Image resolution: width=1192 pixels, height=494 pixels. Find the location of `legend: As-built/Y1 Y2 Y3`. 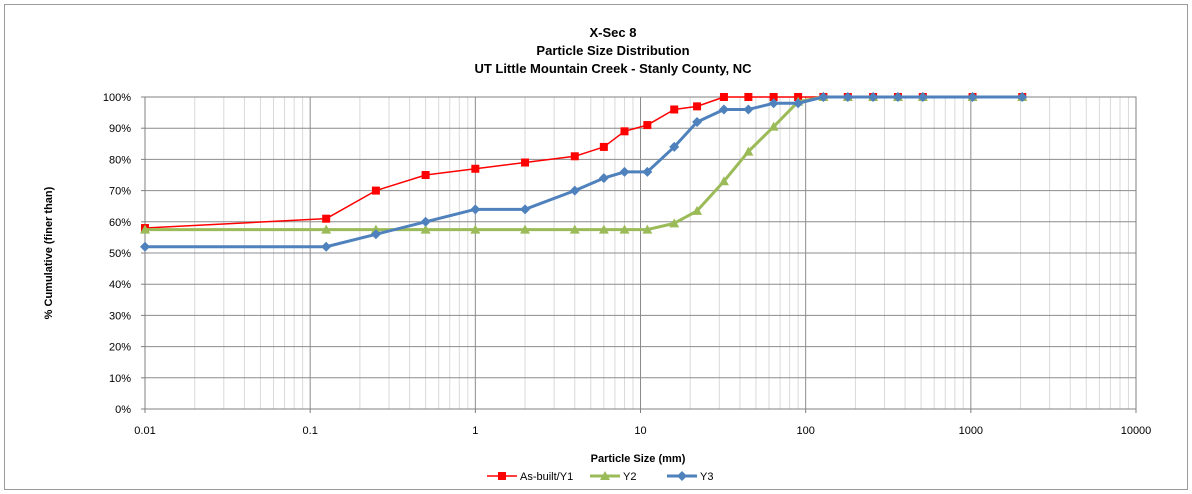

legend: As-built/Y1 Y2 Y3 is located at coordinates (600, 477).